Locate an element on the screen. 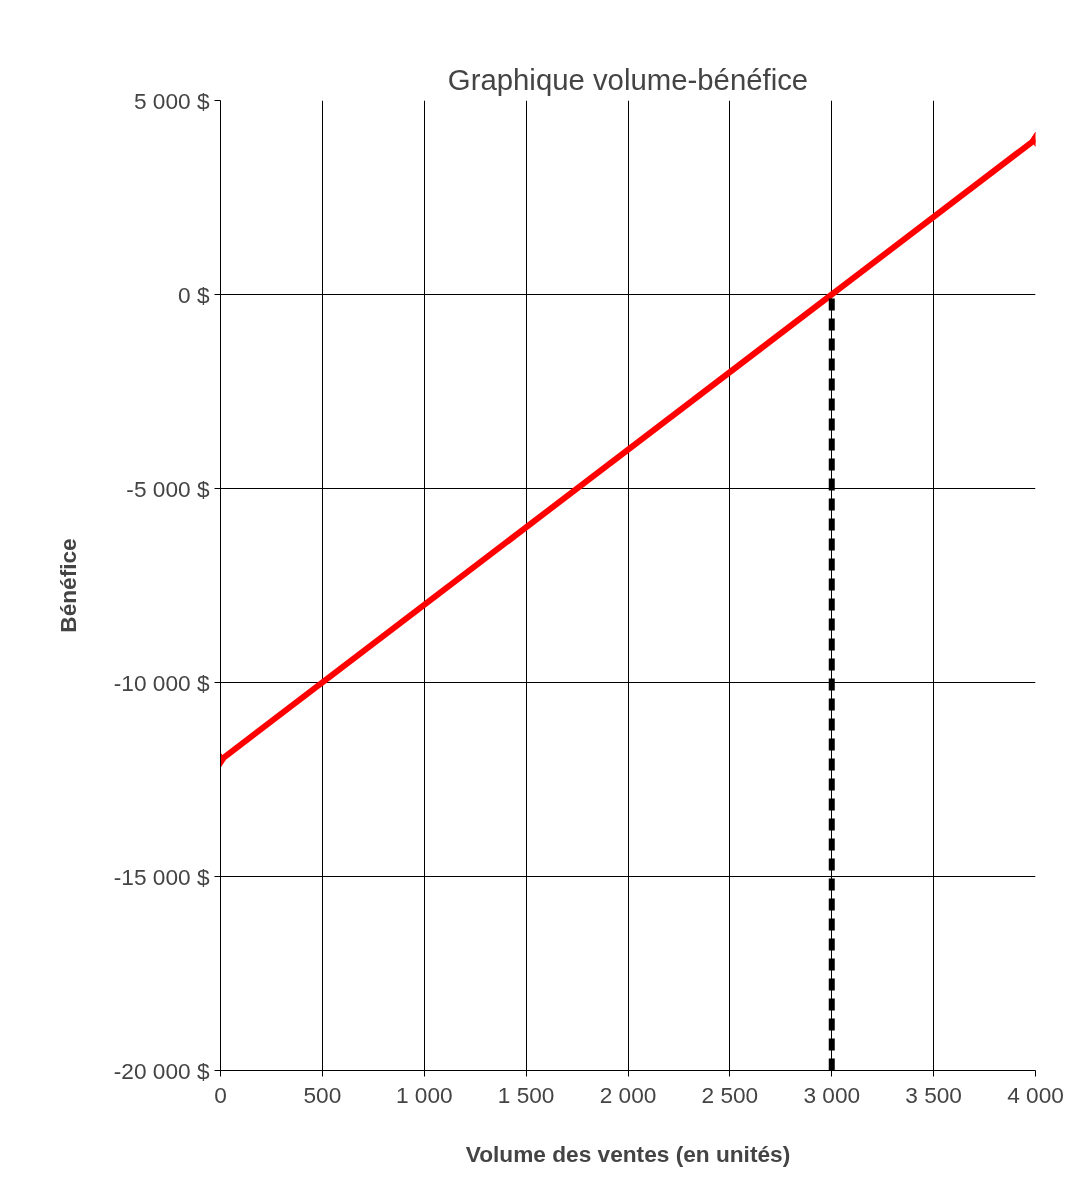 The width and height of the screenshot is (1091, 1187). x-tick-label: 1 500 is located at coordinates (526, 1094).